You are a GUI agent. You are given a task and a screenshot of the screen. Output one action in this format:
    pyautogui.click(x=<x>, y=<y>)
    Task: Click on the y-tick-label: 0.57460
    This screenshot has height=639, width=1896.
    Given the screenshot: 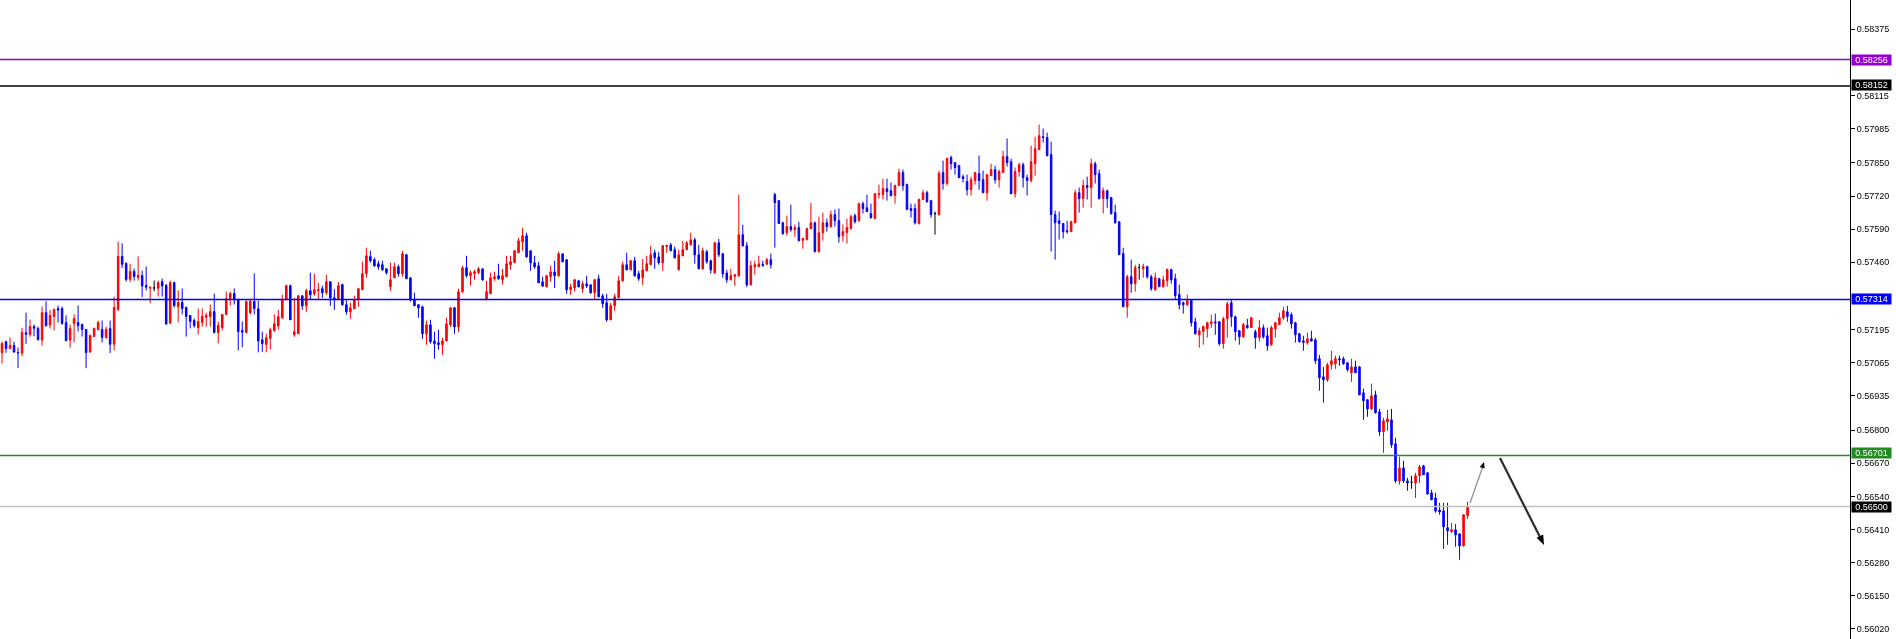 What is the action you would take?
    pyautogui.click(x=1873, y=262)
    